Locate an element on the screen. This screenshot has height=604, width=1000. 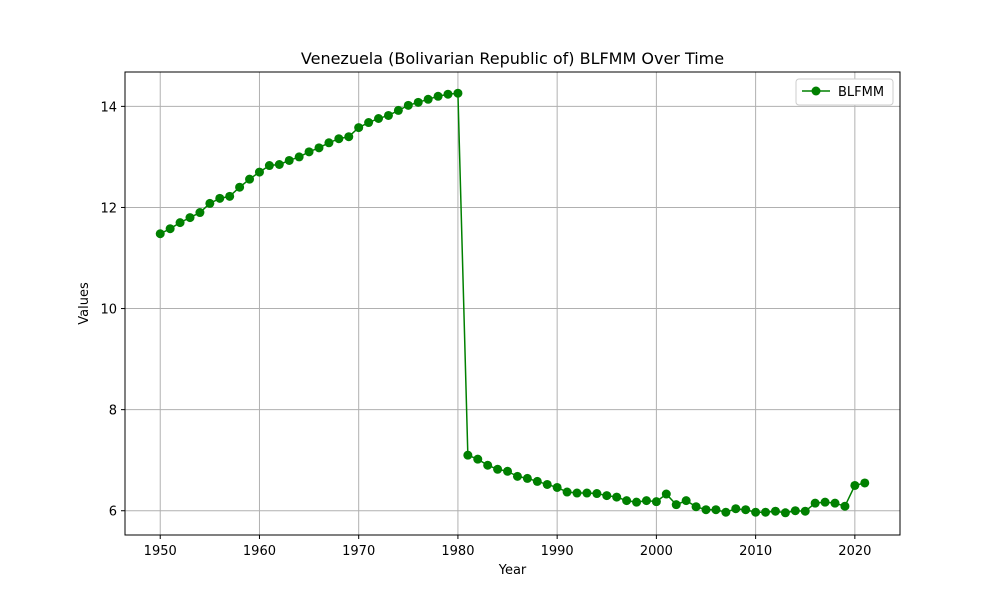
x-tick-label: 1970 is located at coordinates (358, 551).